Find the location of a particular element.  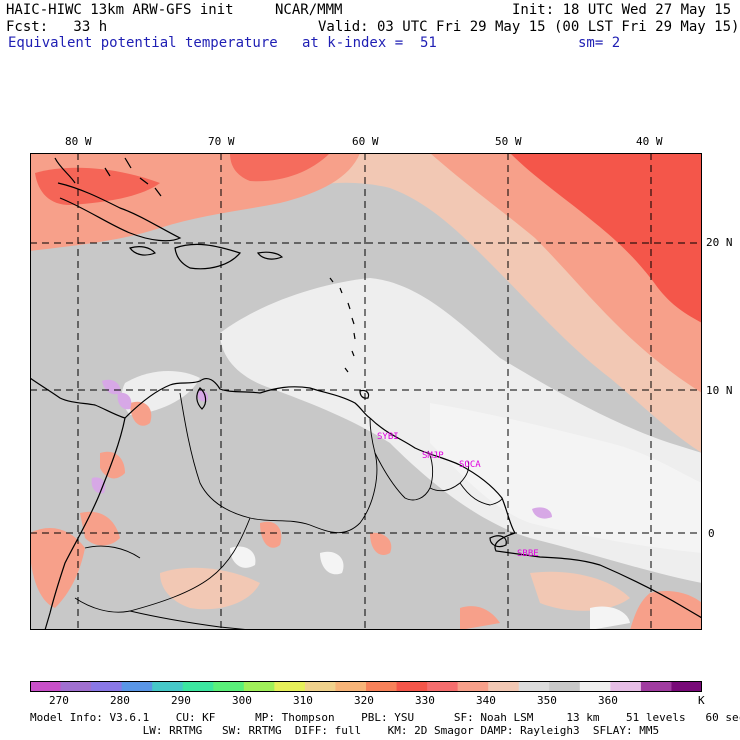

colorbar-unit: K is located at coordinates (701, 700).